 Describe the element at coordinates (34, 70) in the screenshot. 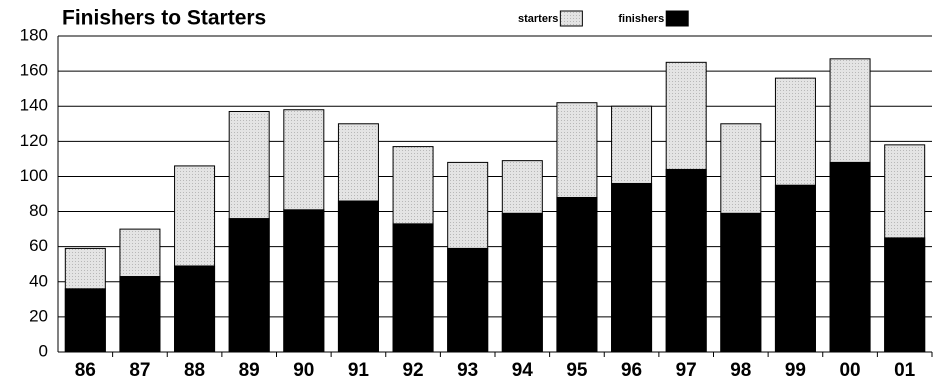

I see `y-tick-label: 160` at that location.